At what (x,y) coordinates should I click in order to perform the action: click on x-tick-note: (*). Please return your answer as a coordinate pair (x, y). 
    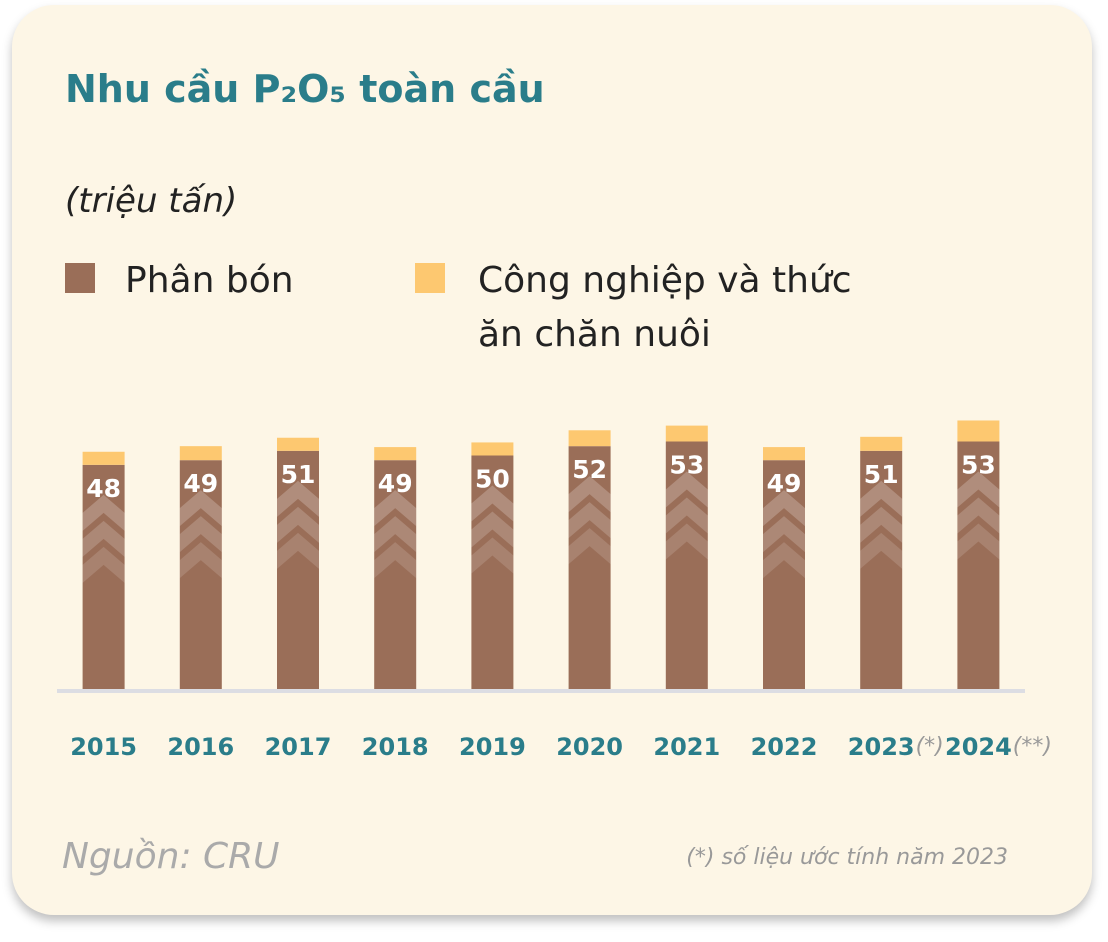
    Looking at the image, I should click on (930, 746).